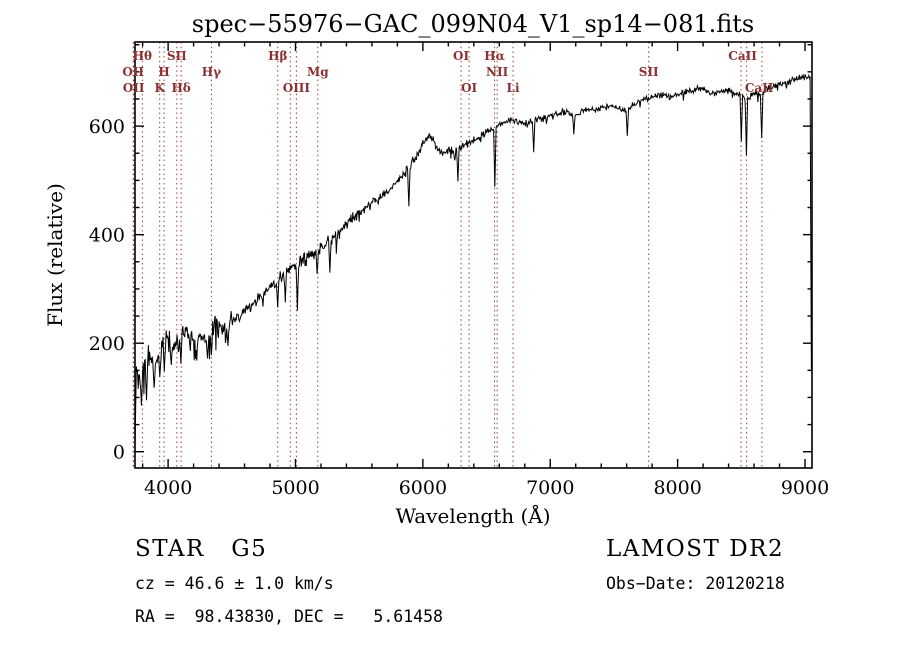 Image resolution: width=900 pixels, height=649 pixels. I want to click on spectral-line-label: K, so click(159, 88).